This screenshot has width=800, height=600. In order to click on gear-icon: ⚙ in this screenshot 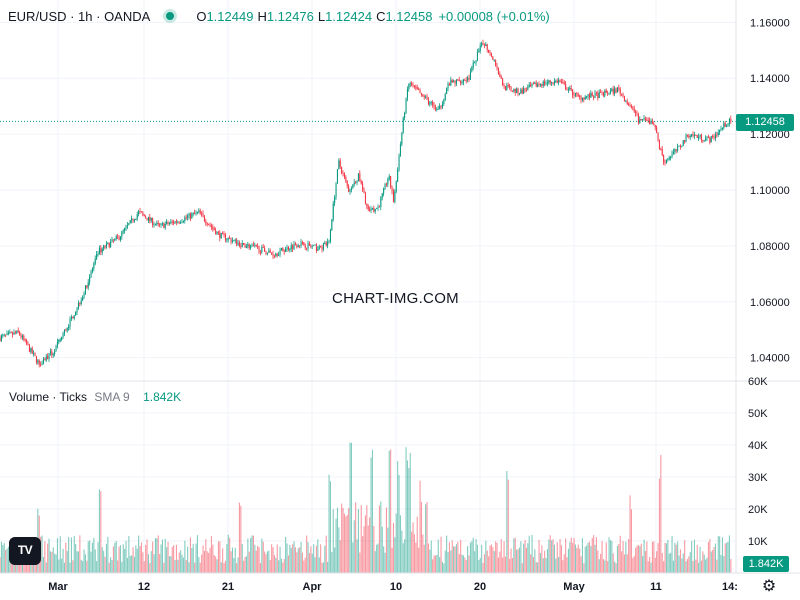, I will do `click(769, 586)`.